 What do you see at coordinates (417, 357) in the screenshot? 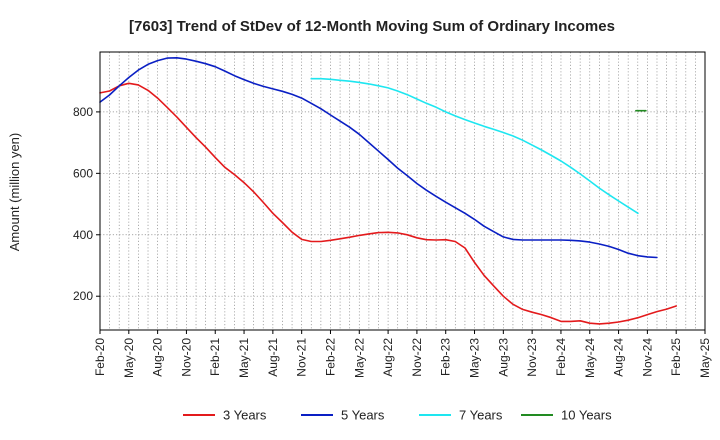
I see `x-tick-label: Nov-22` at bounding box center [417, 357].